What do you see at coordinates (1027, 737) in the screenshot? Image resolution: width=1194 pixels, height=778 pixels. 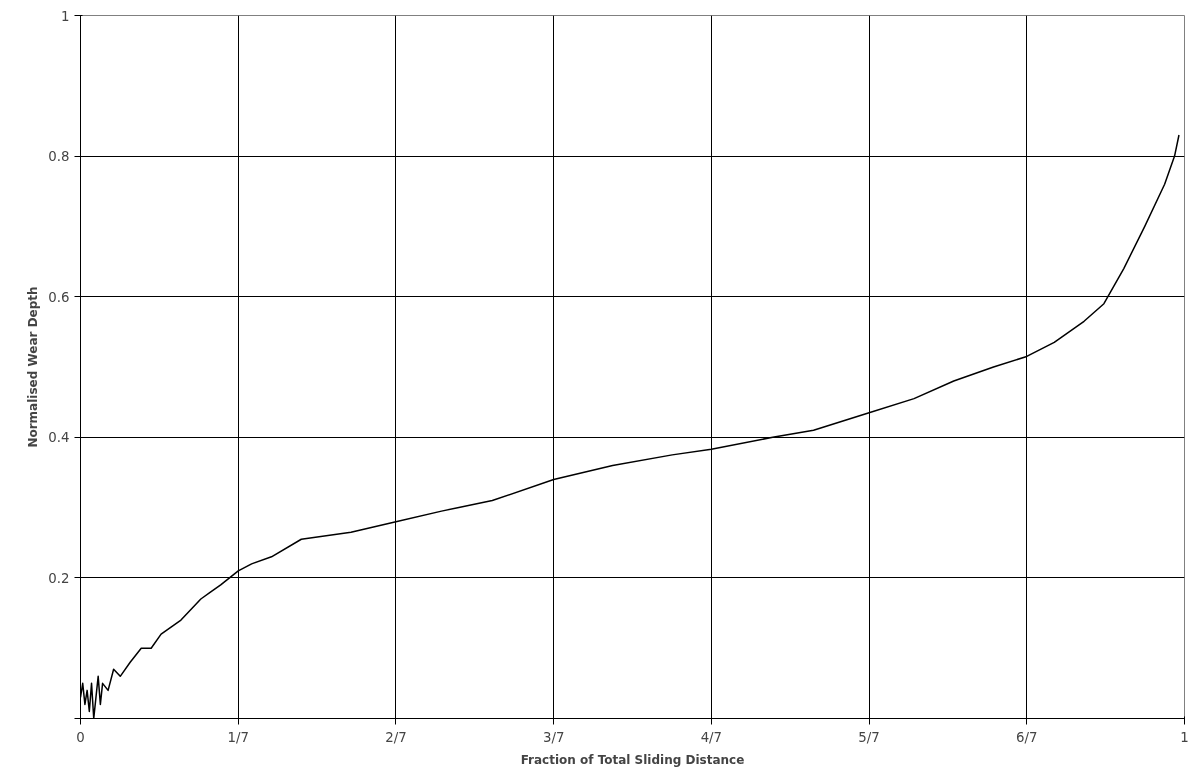 I see `x-tick-label: 6/7` at bounding box center [1027, 737].